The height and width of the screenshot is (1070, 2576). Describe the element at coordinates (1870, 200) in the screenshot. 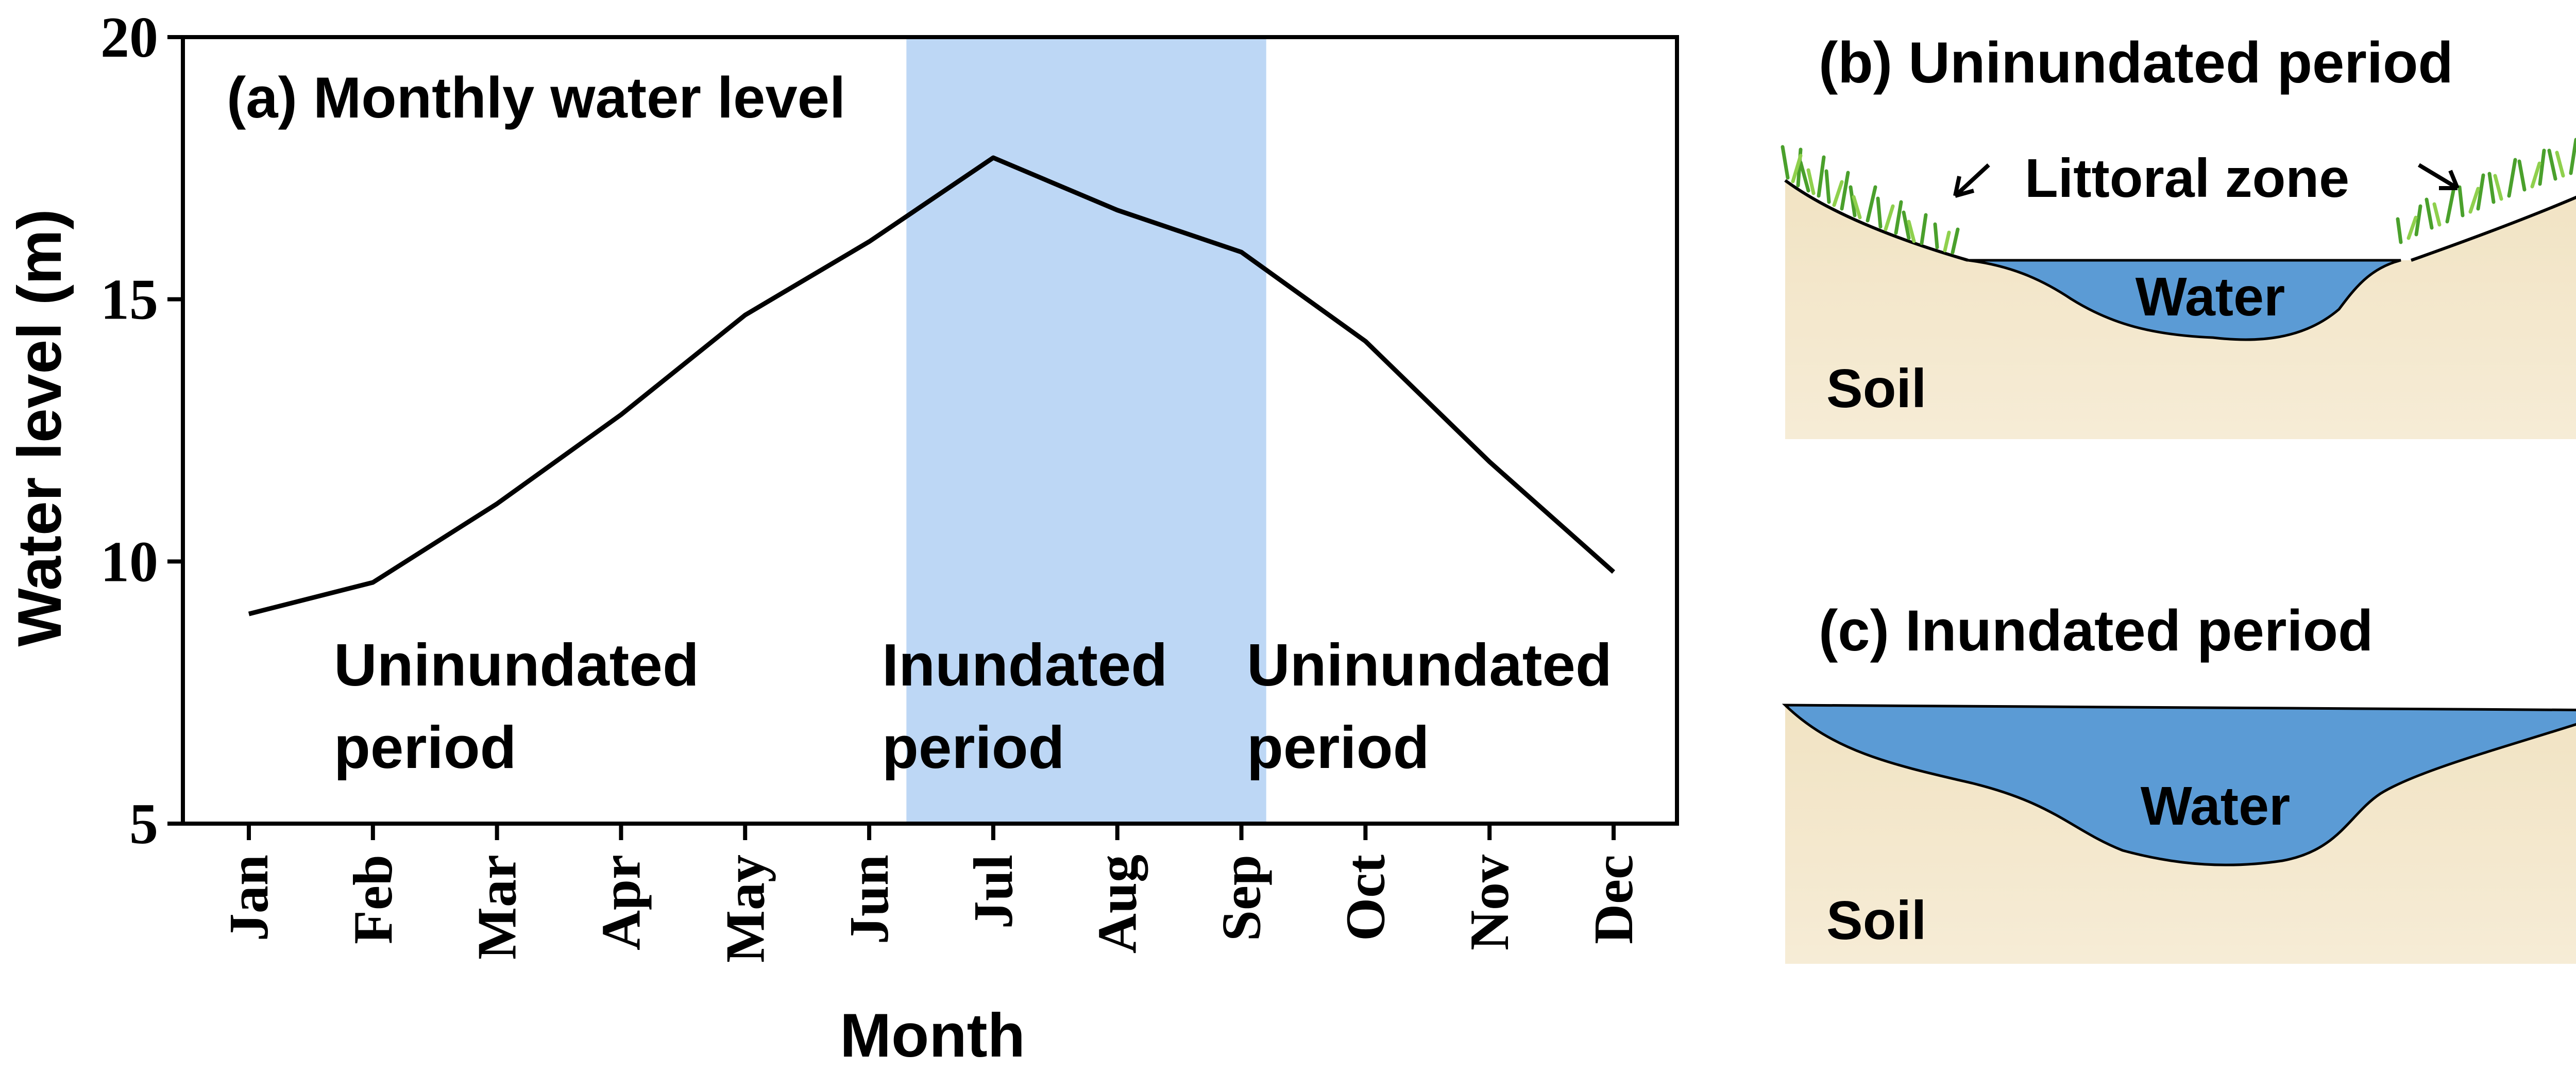

I see `grass-left-icon` at that location.